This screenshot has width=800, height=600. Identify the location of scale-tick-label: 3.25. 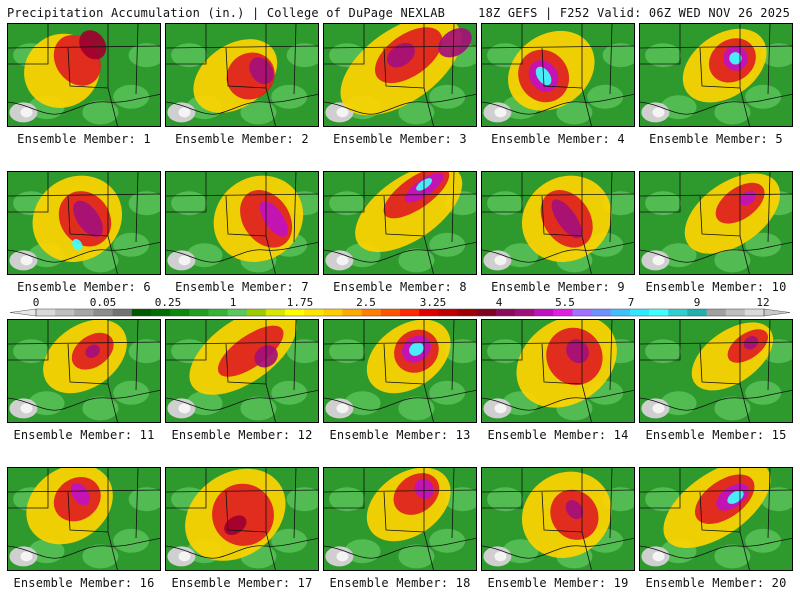
(433, 302).